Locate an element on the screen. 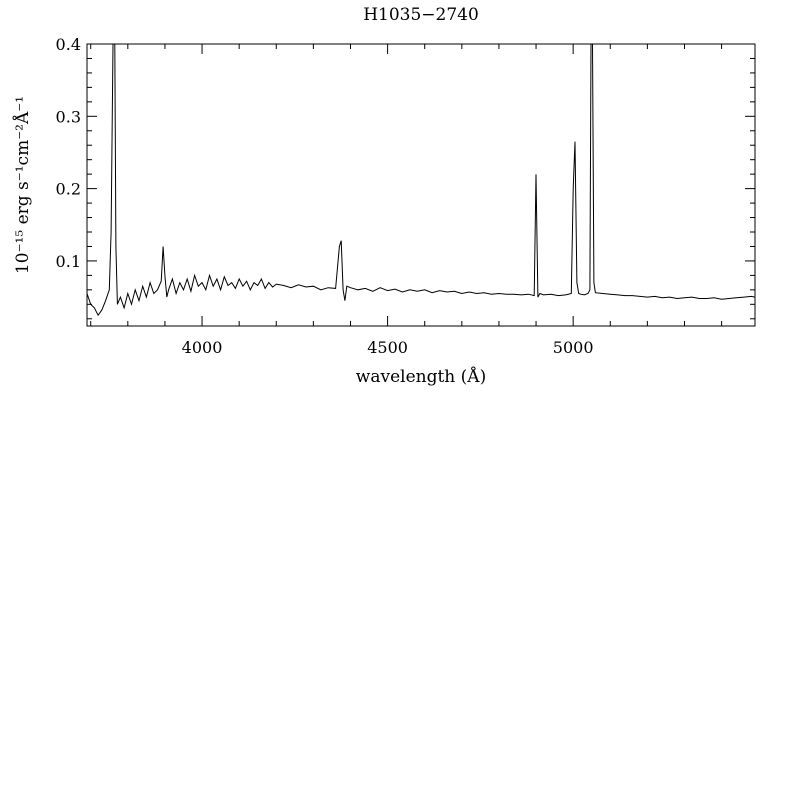 The image size is (797, 797). x-tick-label: 4000 is located at coordinates (202, 347).